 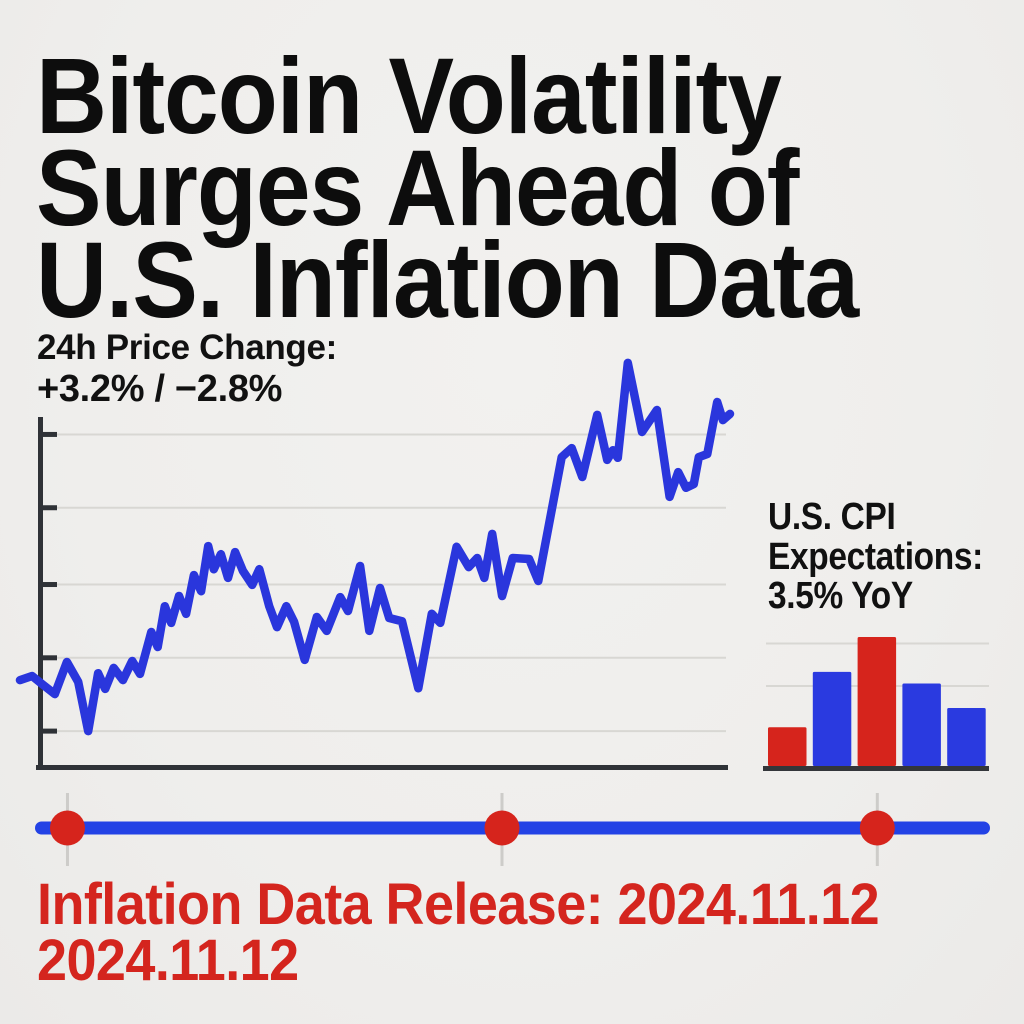 I want to click on cpi-line-1: U.S. CPI, so click(x=832, y=517).